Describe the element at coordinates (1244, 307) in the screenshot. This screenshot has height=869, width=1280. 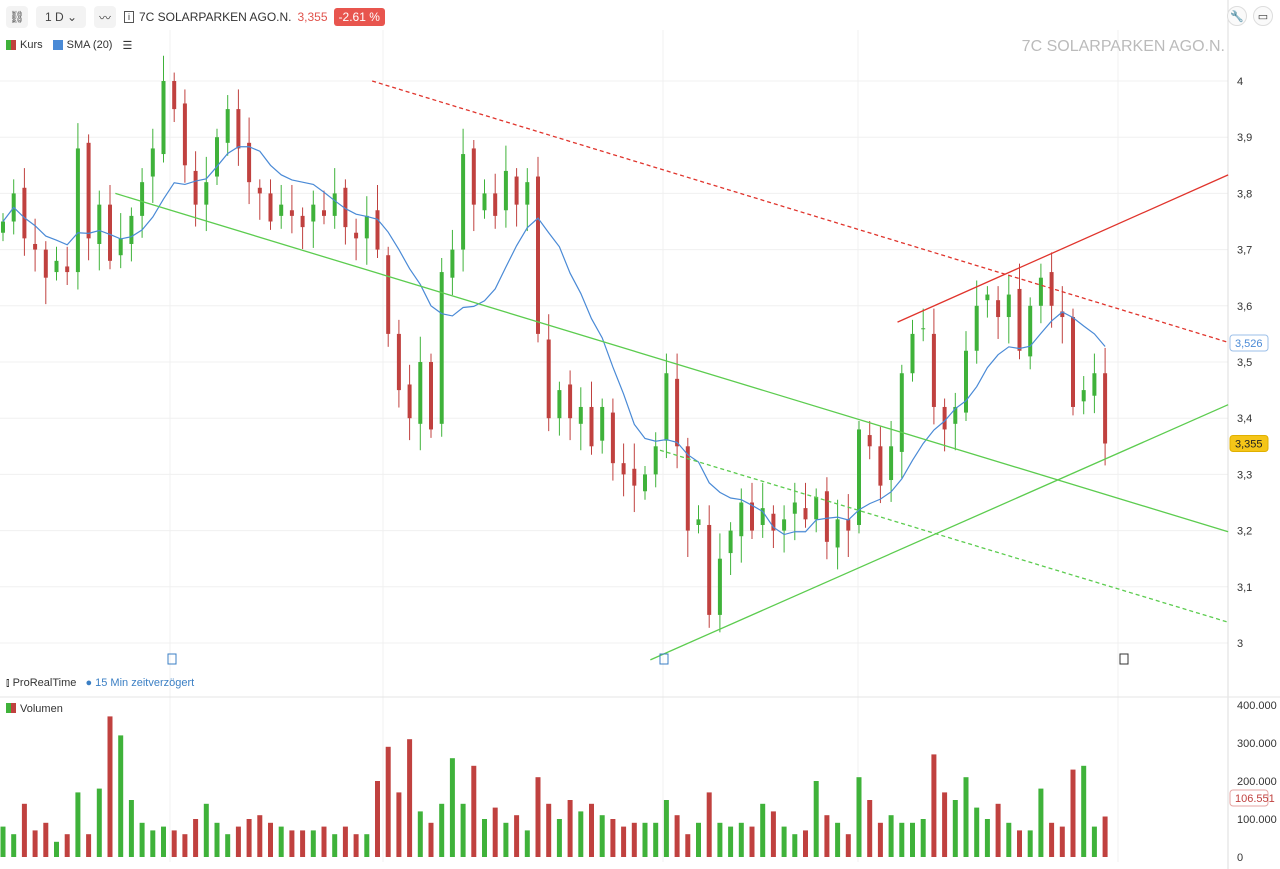
I see `y-tick-label: 3,6` at that location.